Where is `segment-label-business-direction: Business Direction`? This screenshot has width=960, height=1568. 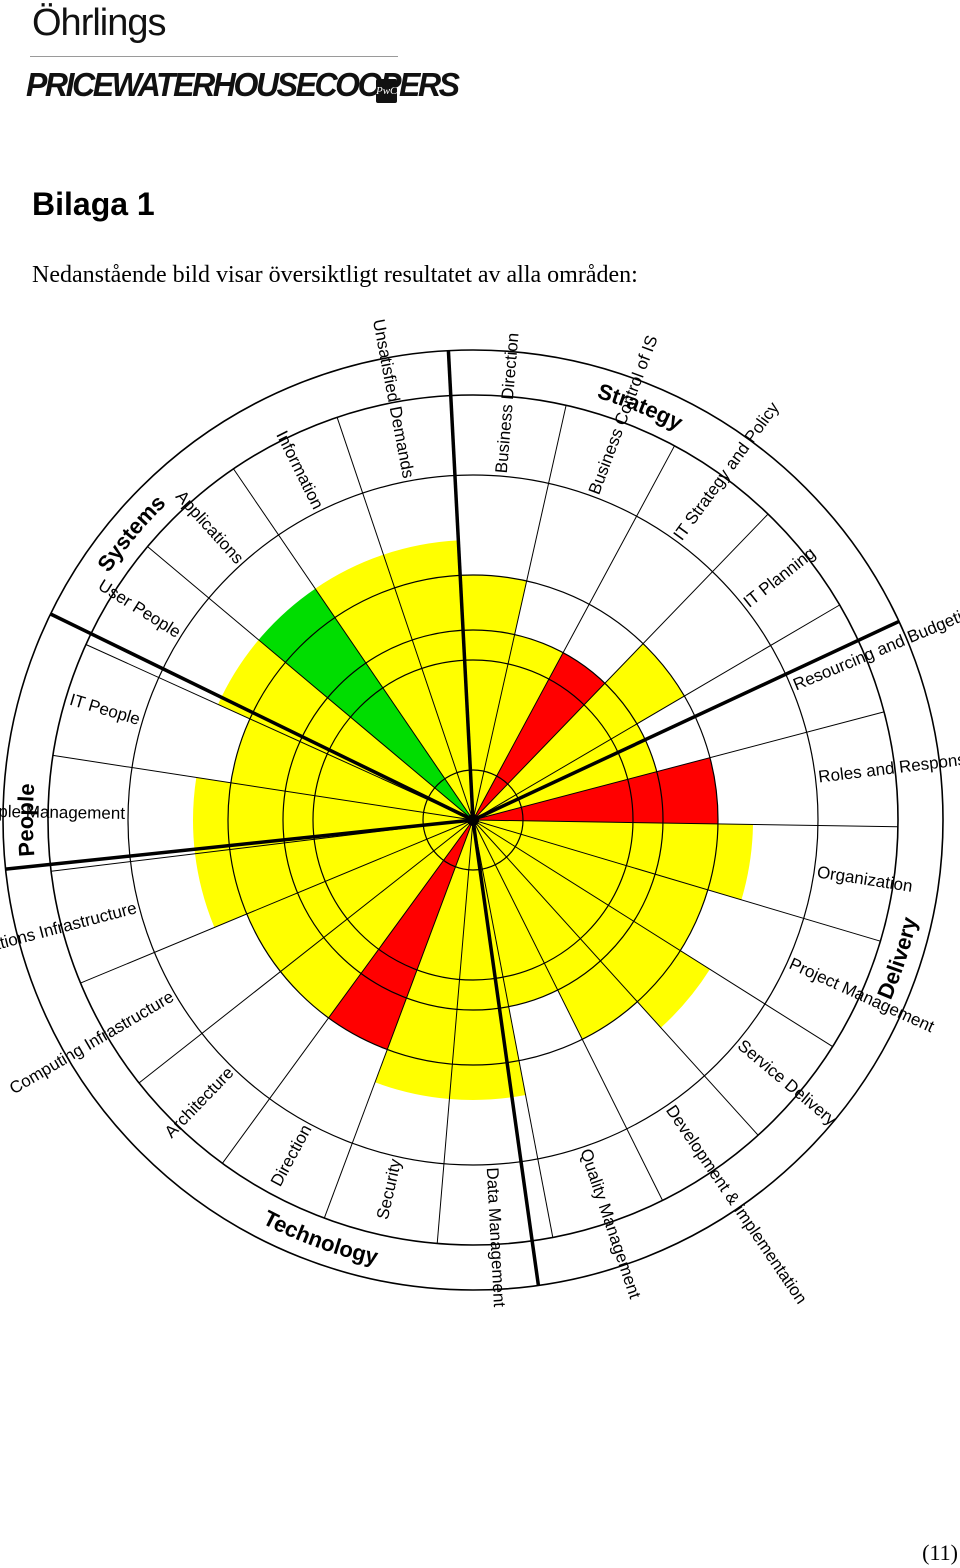
segment-label-business-direction: Business Direction is located at coordinates (507, 403).